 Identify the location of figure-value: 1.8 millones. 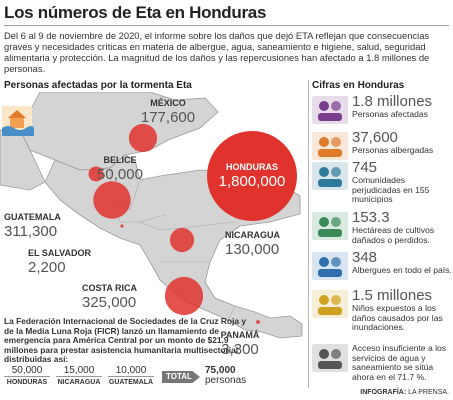
(392, 101).